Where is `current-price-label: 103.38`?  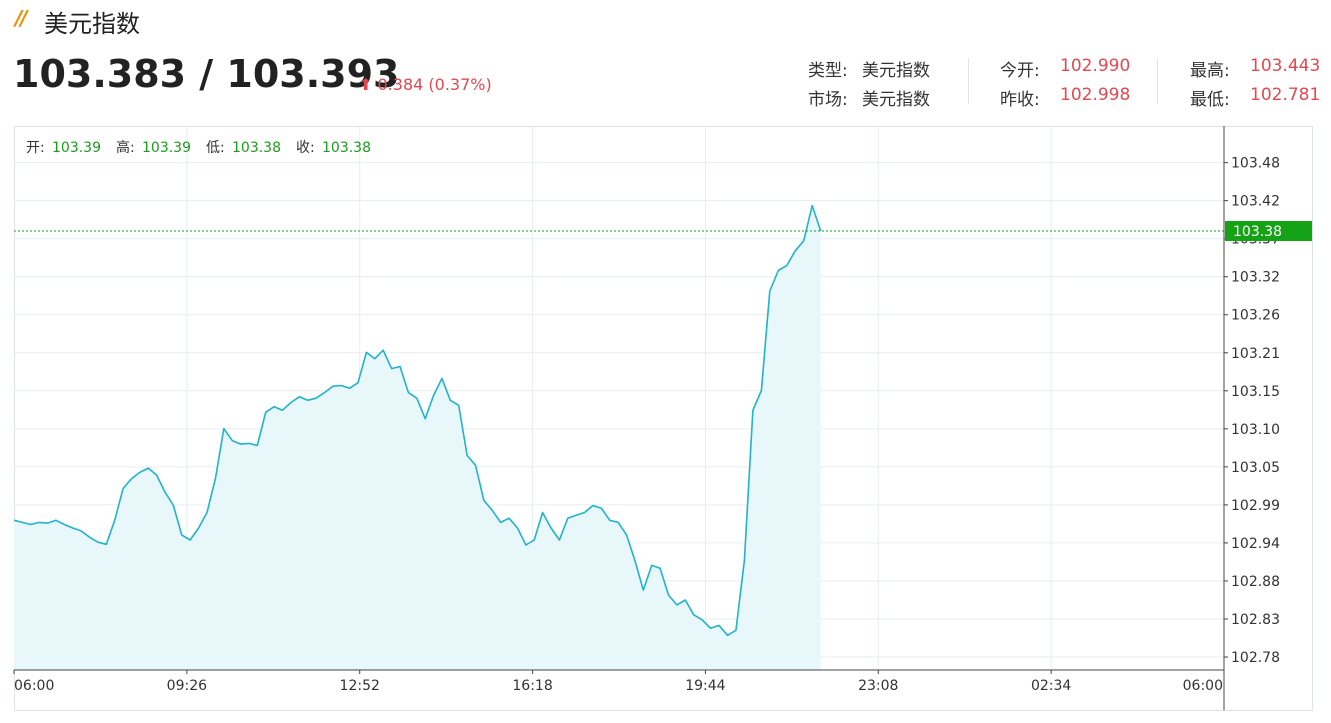
current-price-label: 103.38 is located at coordinates (1257, 232).